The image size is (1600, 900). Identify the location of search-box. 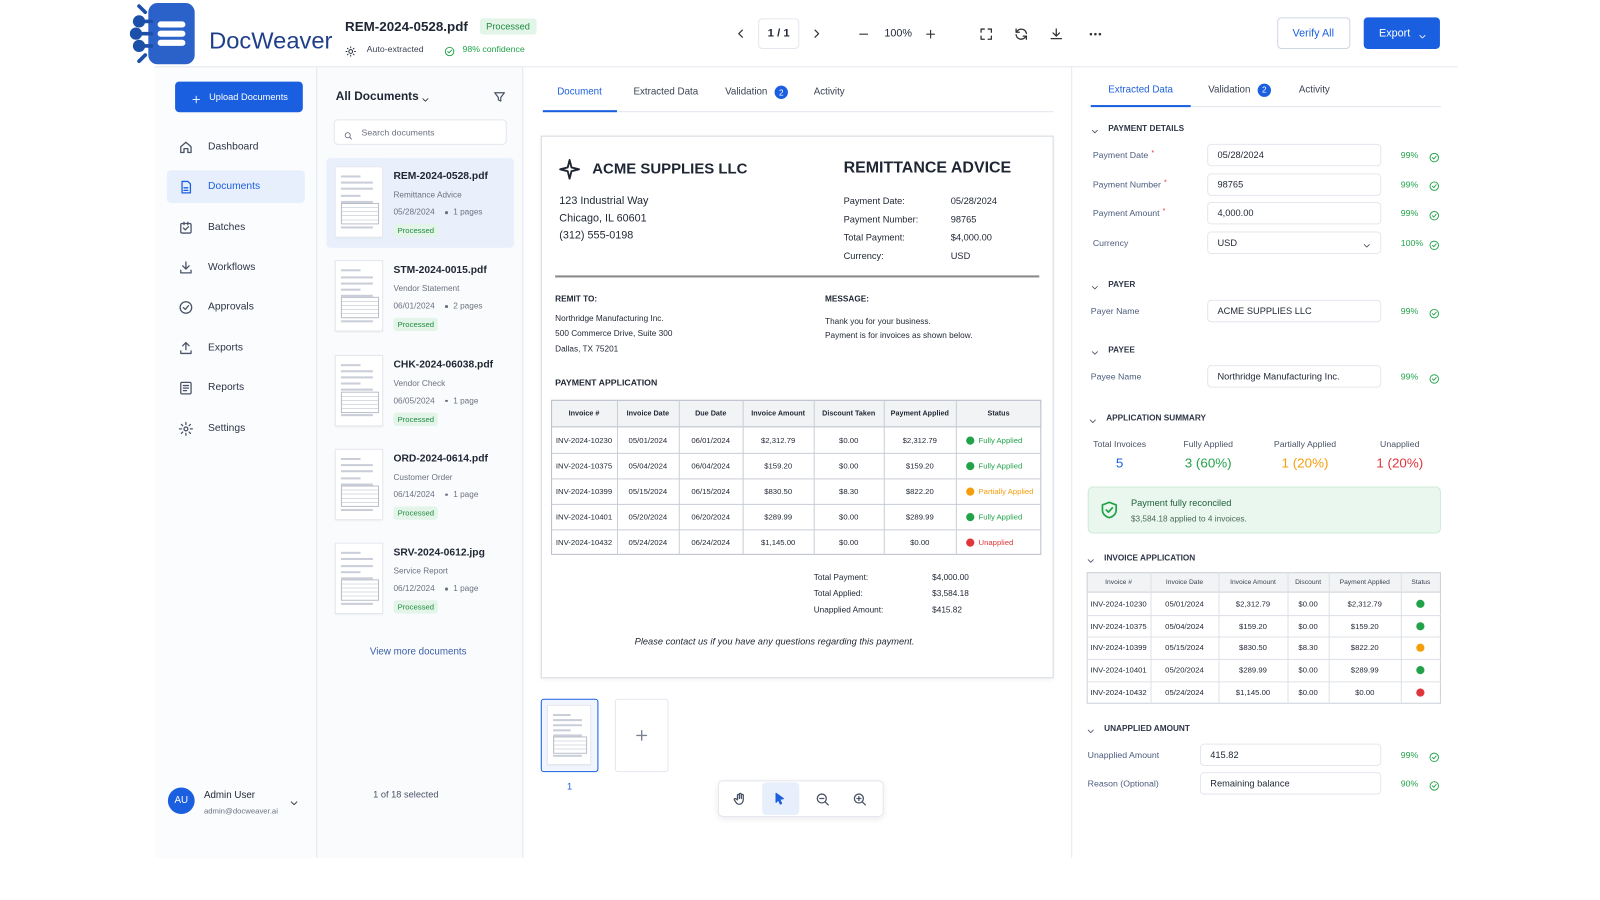
(420, 132).